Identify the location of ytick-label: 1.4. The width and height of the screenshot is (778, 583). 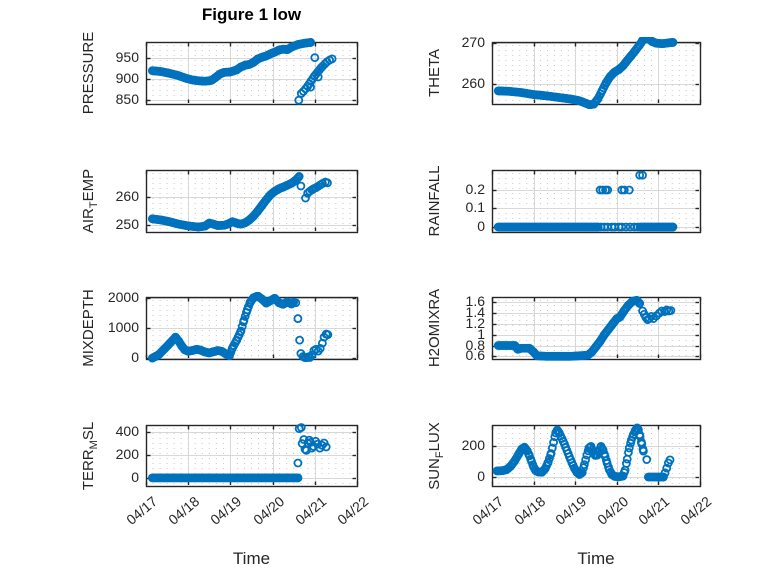
(475, 312).